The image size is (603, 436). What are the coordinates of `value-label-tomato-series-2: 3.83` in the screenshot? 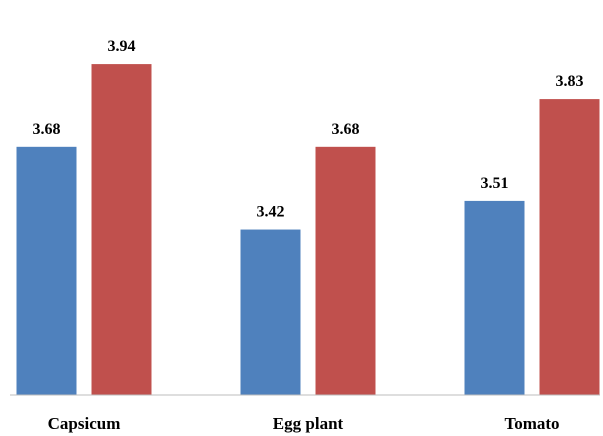 It's located at (570, 81).